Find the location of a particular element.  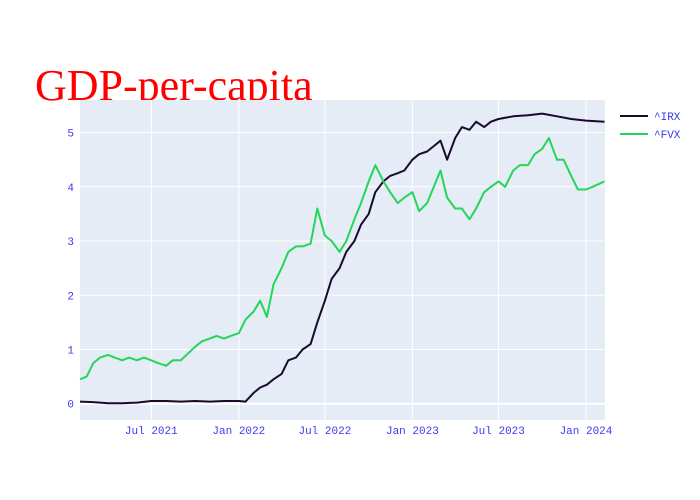

legend-item: ^FVX is located at coordinates (650, 136).